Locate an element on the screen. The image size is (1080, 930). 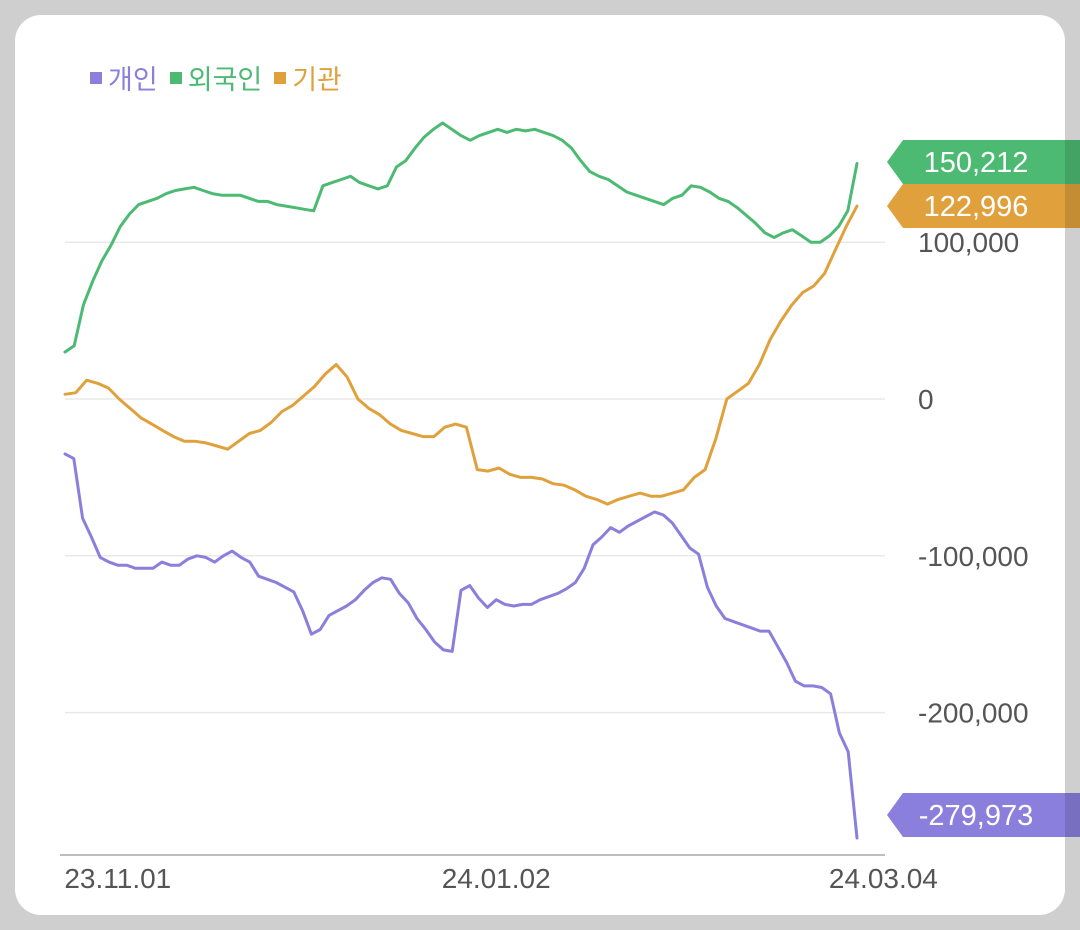
value-tag-bg-institution is located at coordinates (983, 206).